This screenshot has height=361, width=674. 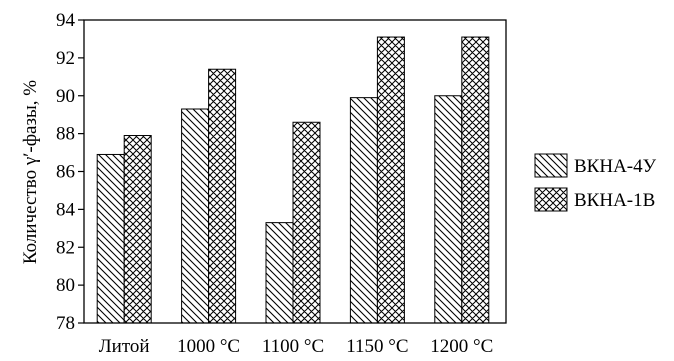 What do you see at coordinates (30, 172) in the screenshot?
I see `y-axis-label: Количество γ′-фазы, %` at bounding box center [30, 172].